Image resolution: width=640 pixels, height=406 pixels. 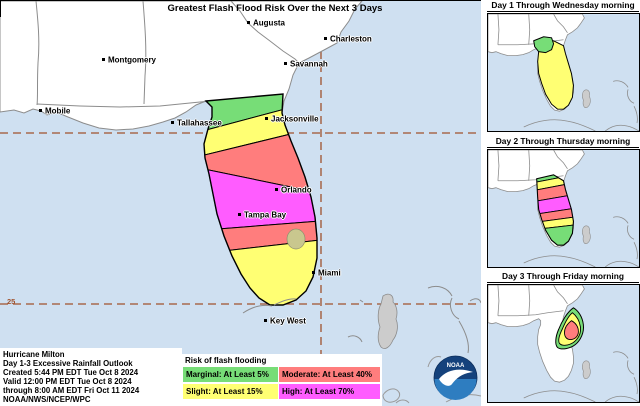 What do you see at coordinates (230, 374) in the screenshot?
I see `legend-item-marginal: Marginal: At Least 5%` at bounding box center [230, 374].